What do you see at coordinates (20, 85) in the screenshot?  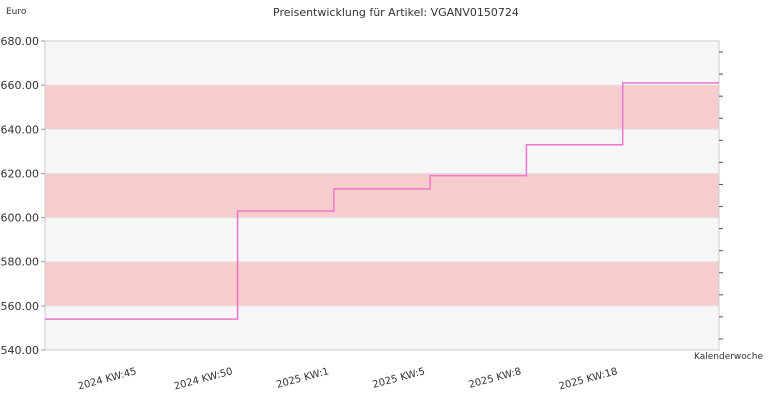 I see `y-tick-label: 660.00` at bounding box center [20, 85].